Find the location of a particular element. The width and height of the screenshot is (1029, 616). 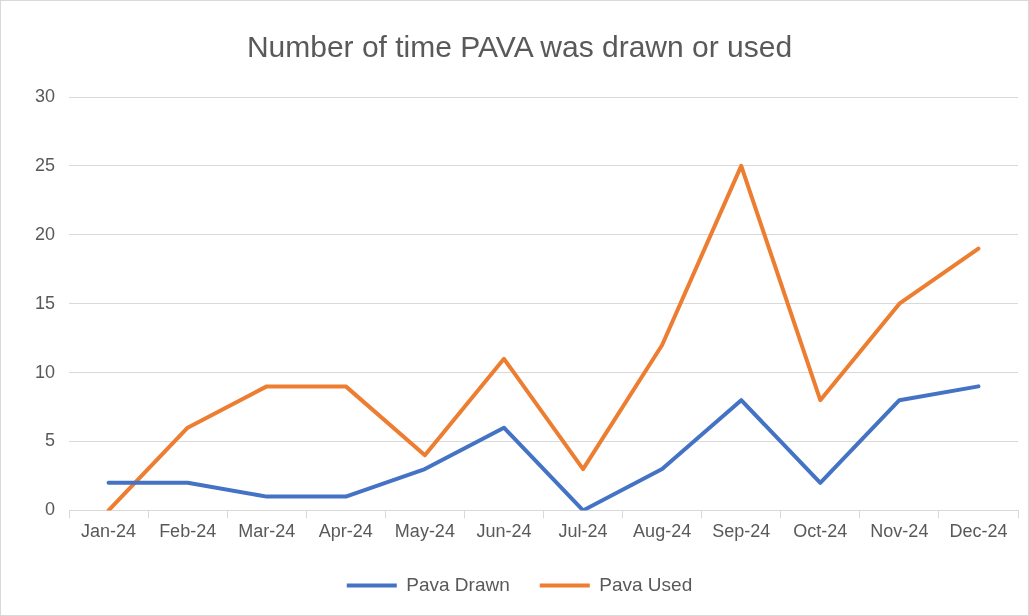

x-tick-label: Mar-24 is located at coordinates (267, 531).